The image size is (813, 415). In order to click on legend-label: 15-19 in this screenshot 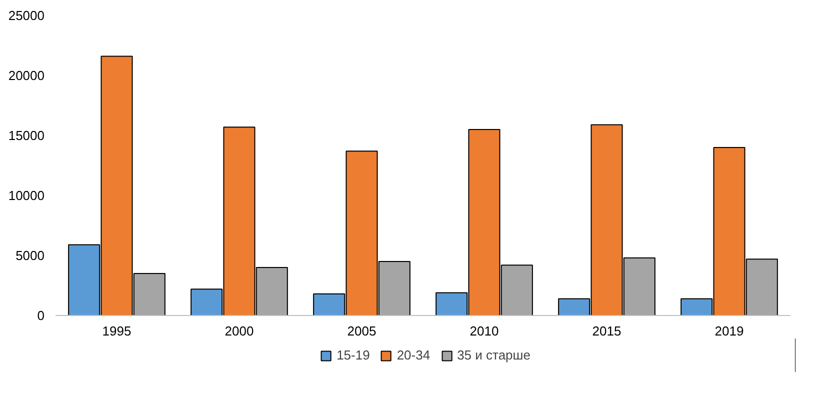, I will do `click(353, 355)`.